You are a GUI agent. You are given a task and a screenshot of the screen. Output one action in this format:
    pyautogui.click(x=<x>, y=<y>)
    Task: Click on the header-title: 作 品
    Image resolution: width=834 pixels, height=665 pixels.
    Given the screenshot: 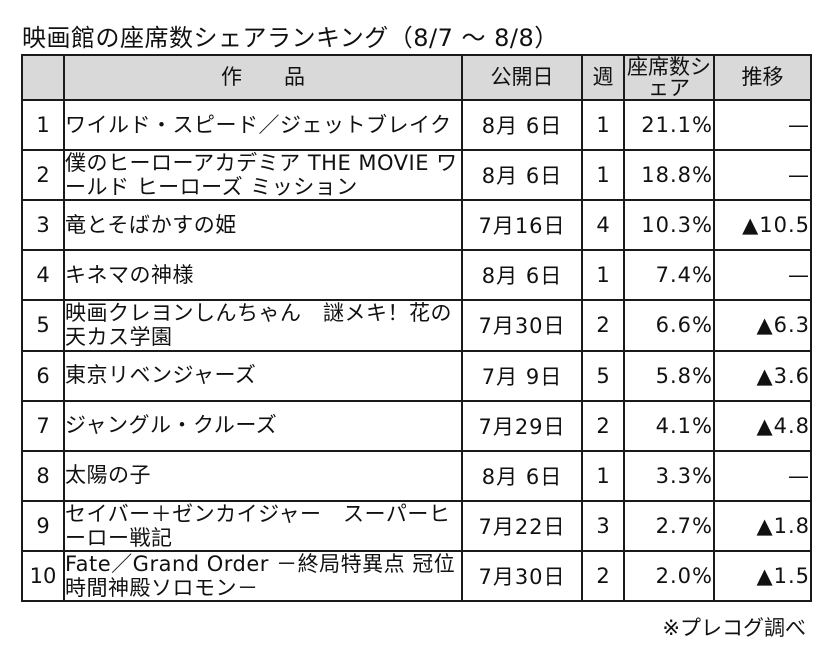 What is the action you would take?
    pyautogui.click(x=263, y=77)
    